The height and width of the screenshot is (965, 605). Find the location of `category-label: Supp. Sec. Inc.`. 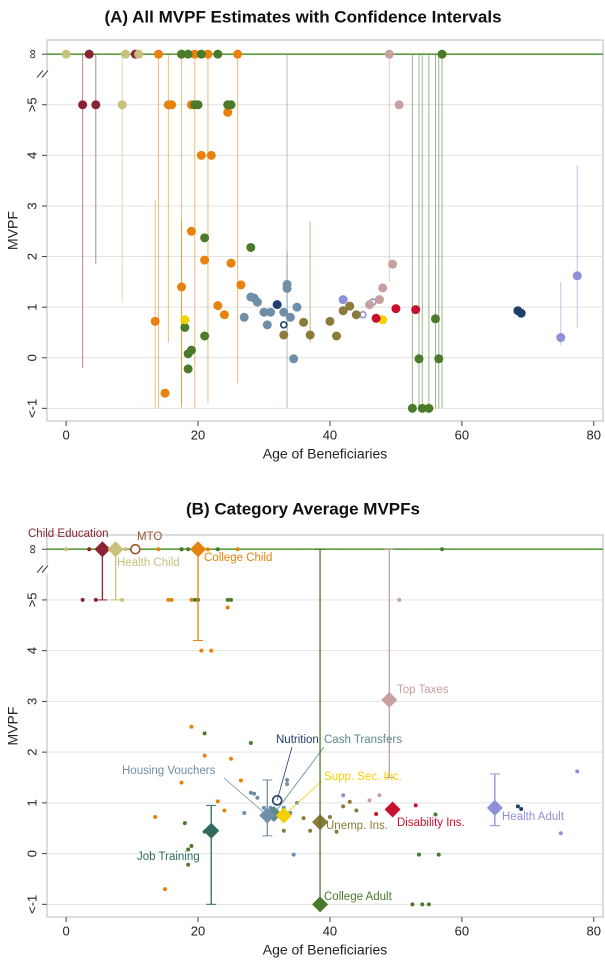

category-label: Supp. Sec. Inc. is located at coordinates (363, 777).